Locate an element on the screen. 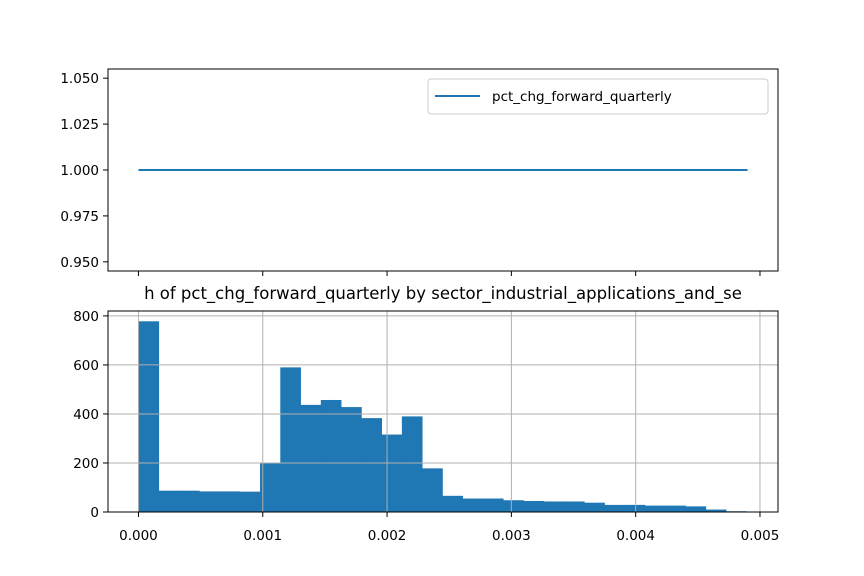  legend-label: pct_chg_forward_quarterly is located at coordinates (582, 97).